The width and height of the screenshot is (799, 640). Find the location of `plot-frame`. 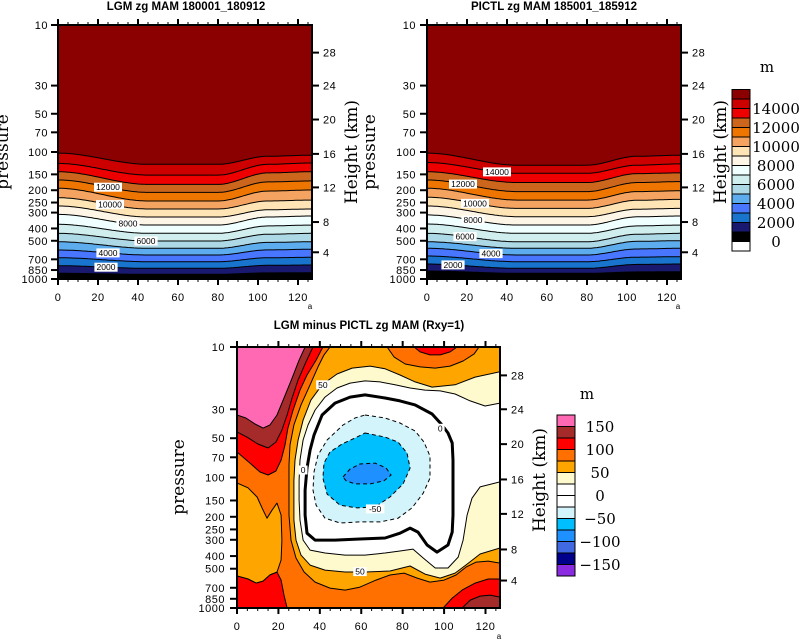

plot-frame is located at coordinates (554, 152).